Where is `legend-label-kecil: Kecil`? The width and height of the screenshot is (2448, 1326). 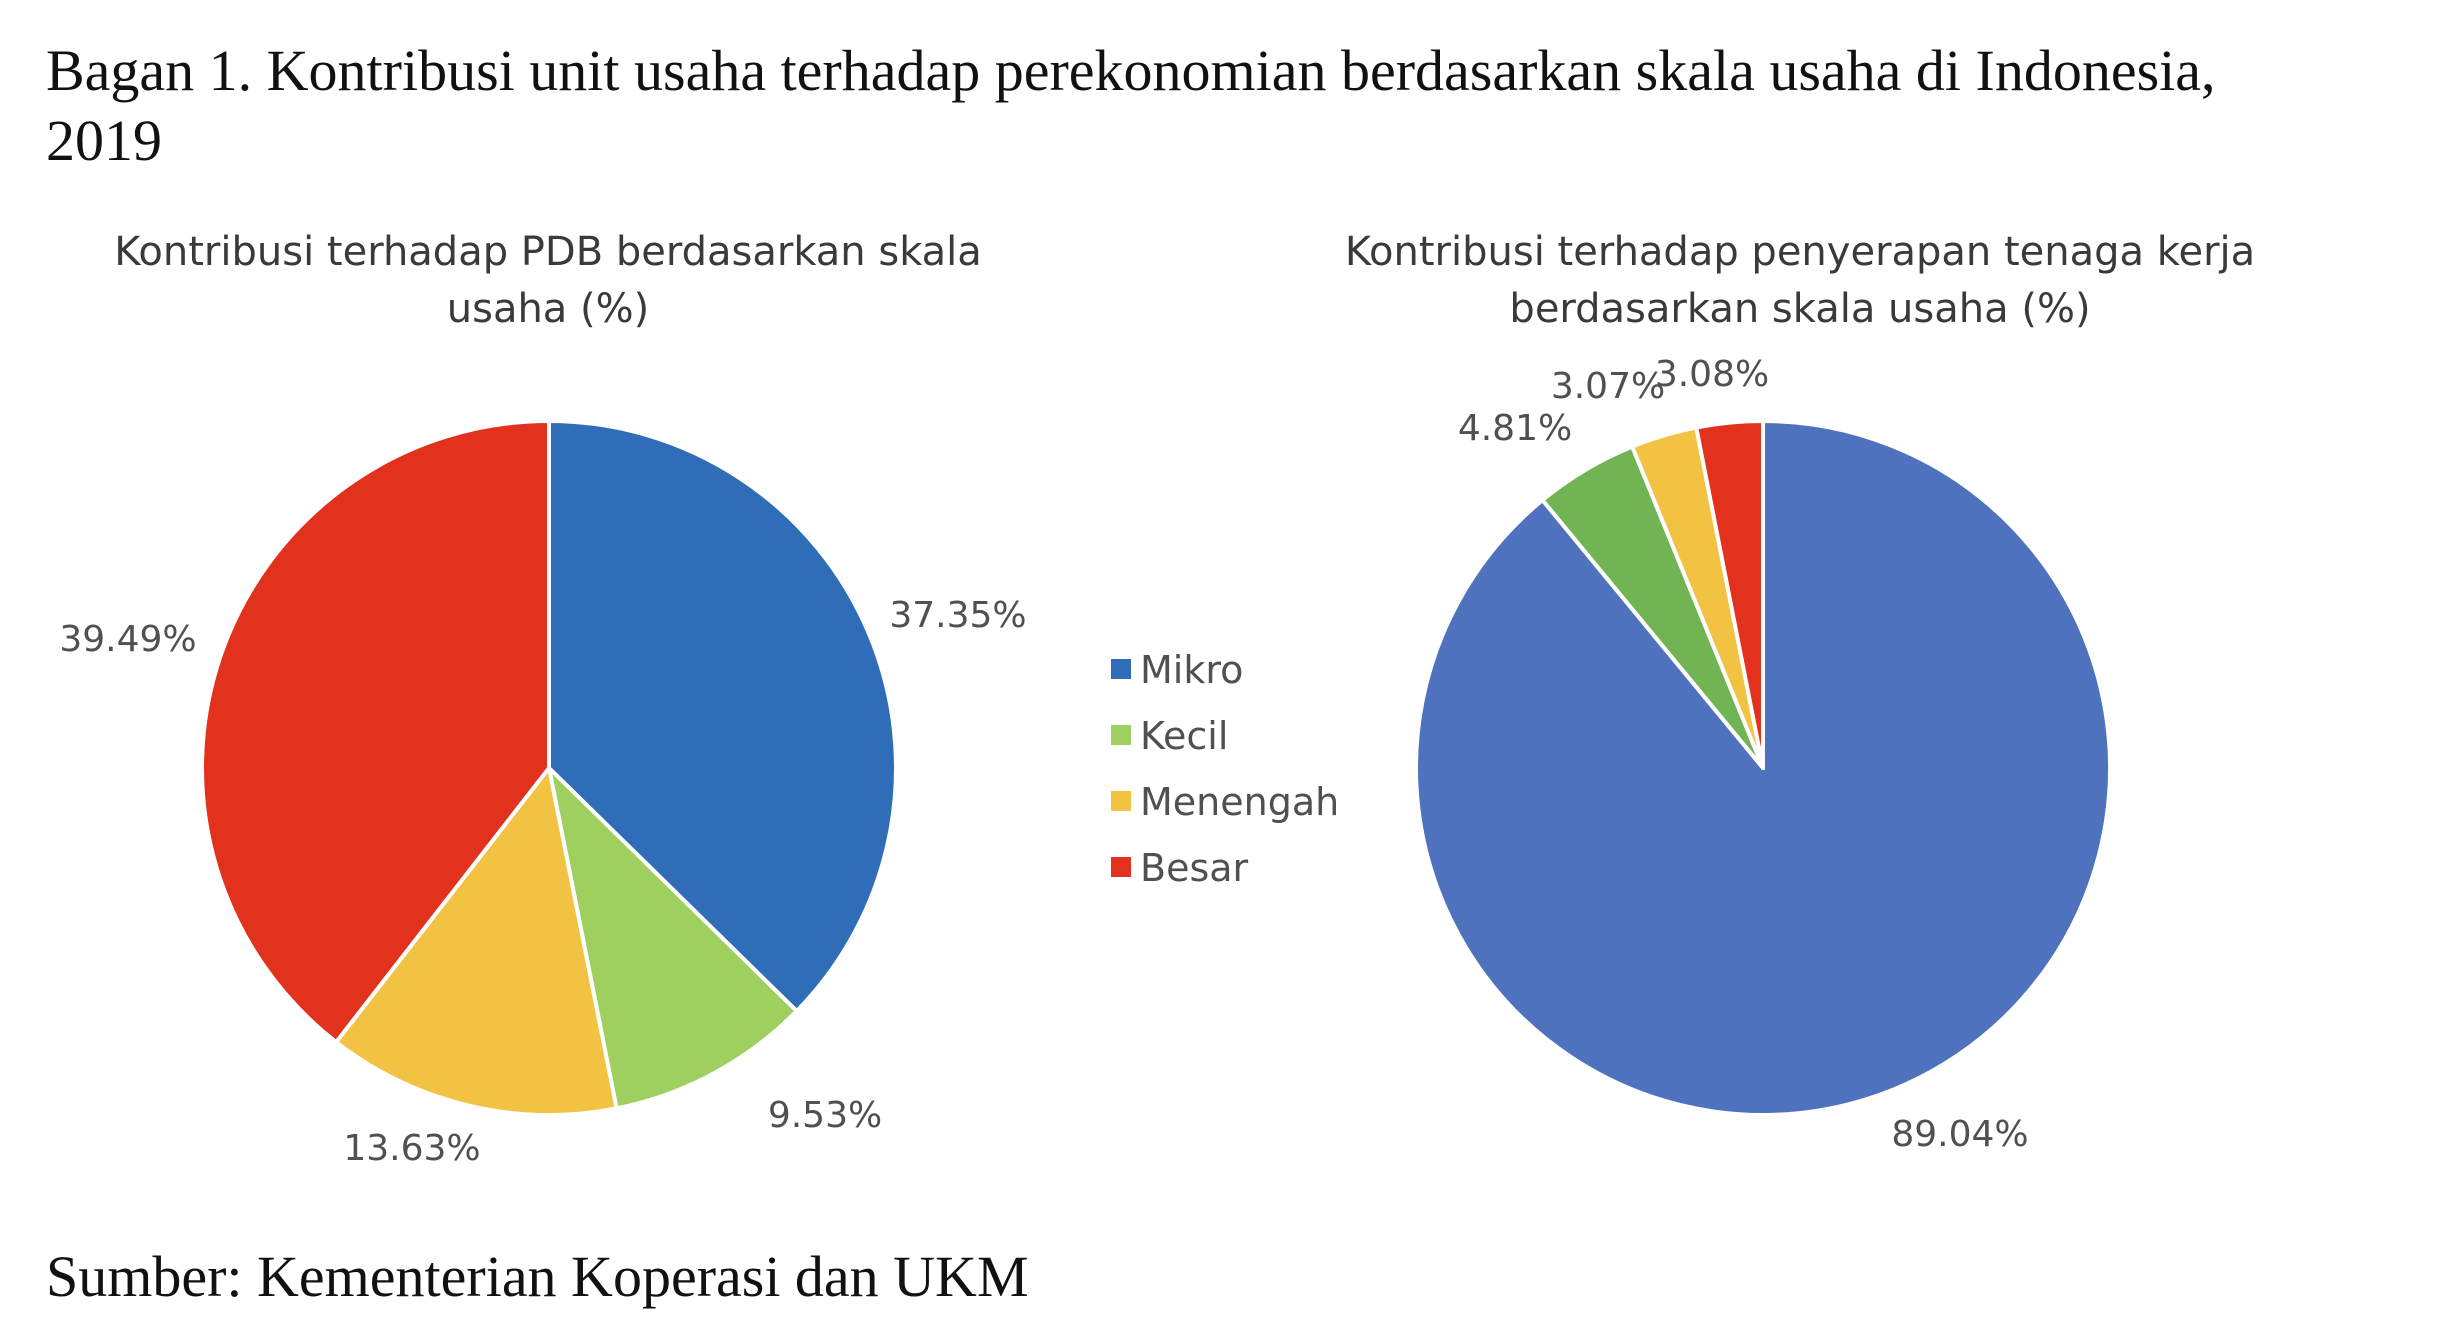
legend-label-kecil: Kecil is located at coordinates (1184, 736).